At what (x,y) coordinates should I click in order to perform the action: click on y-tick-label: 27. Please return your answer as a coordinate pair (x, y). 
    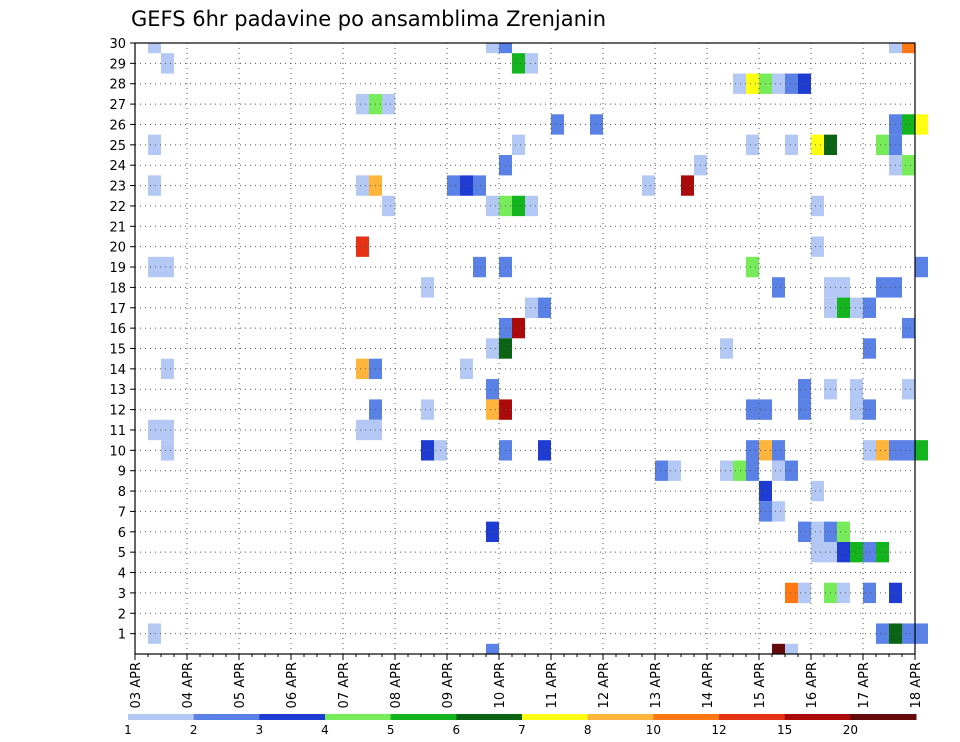
    Looking at the image, I should click on (117, 105).